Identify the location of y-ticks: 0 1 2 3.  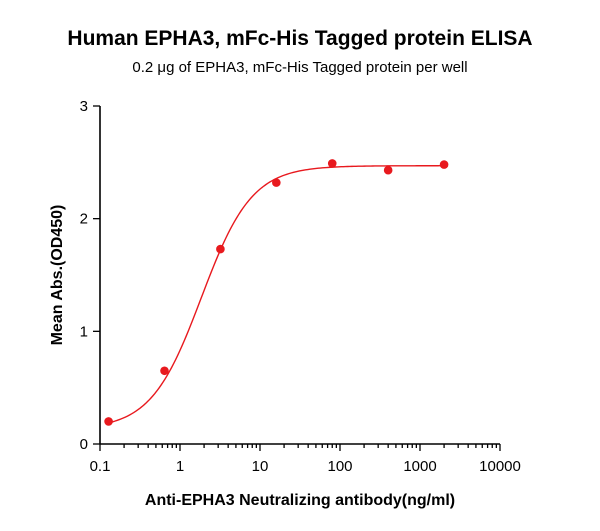
(90, 275).